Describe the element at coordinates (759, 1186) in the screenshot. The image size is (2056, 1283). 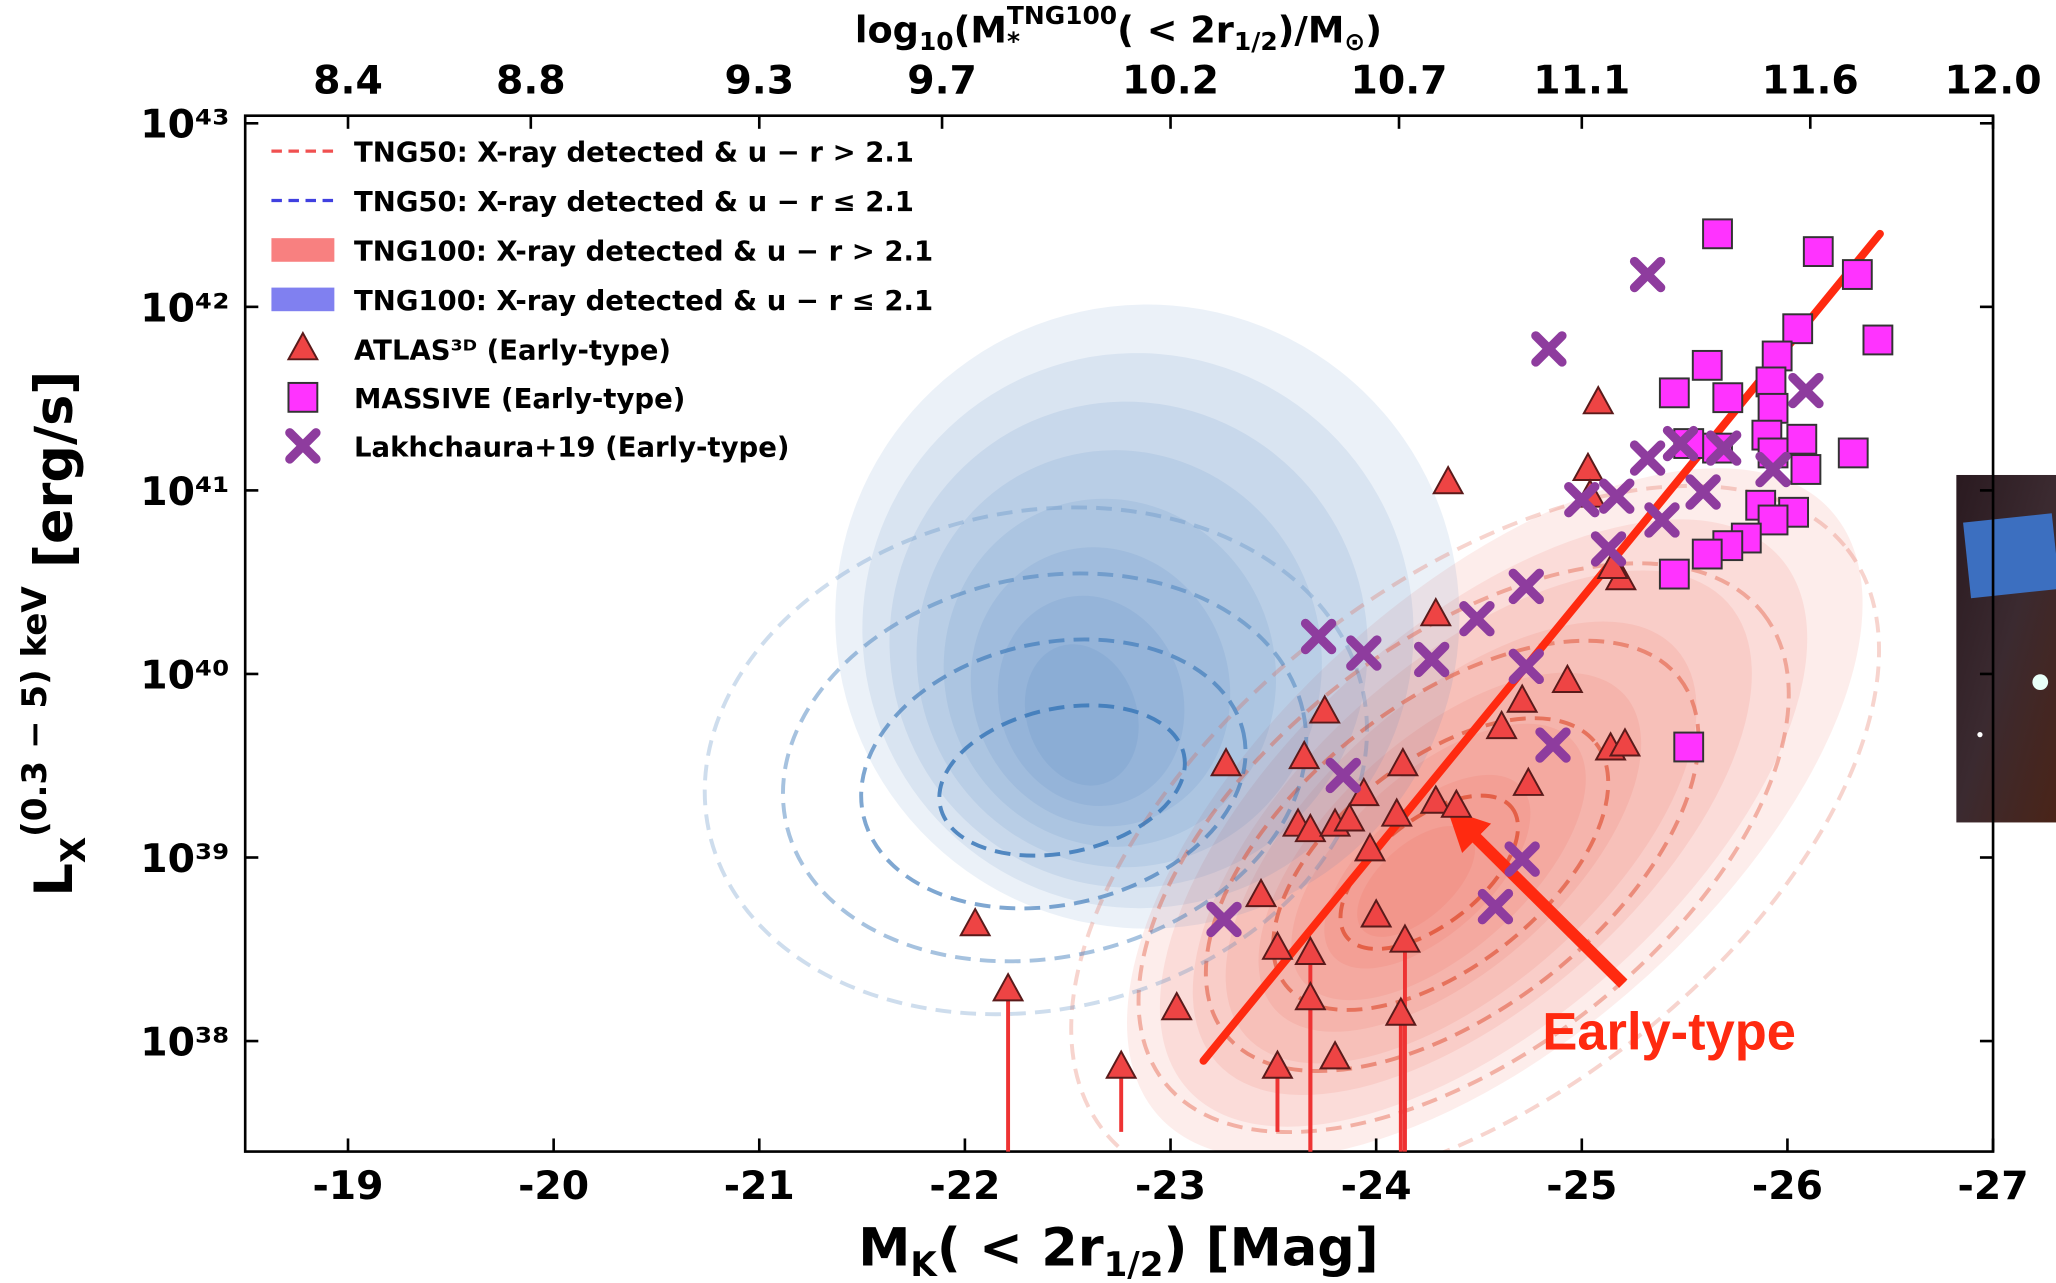
I see `x-tick-label: -21` at that location.